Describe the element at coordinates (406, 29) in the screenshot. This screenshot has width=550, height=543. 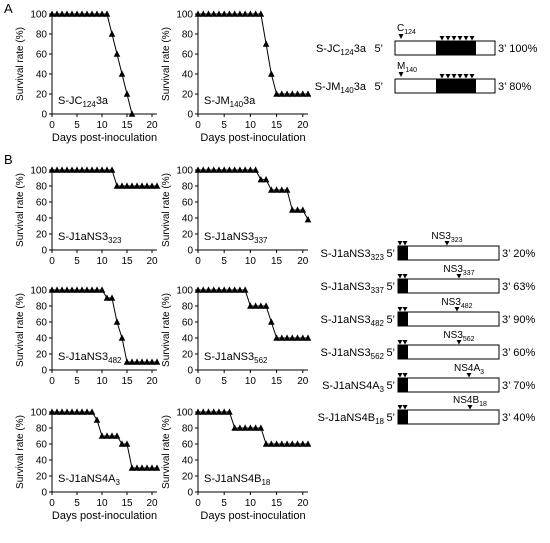
I see `site-marker-label: C124` at that location.